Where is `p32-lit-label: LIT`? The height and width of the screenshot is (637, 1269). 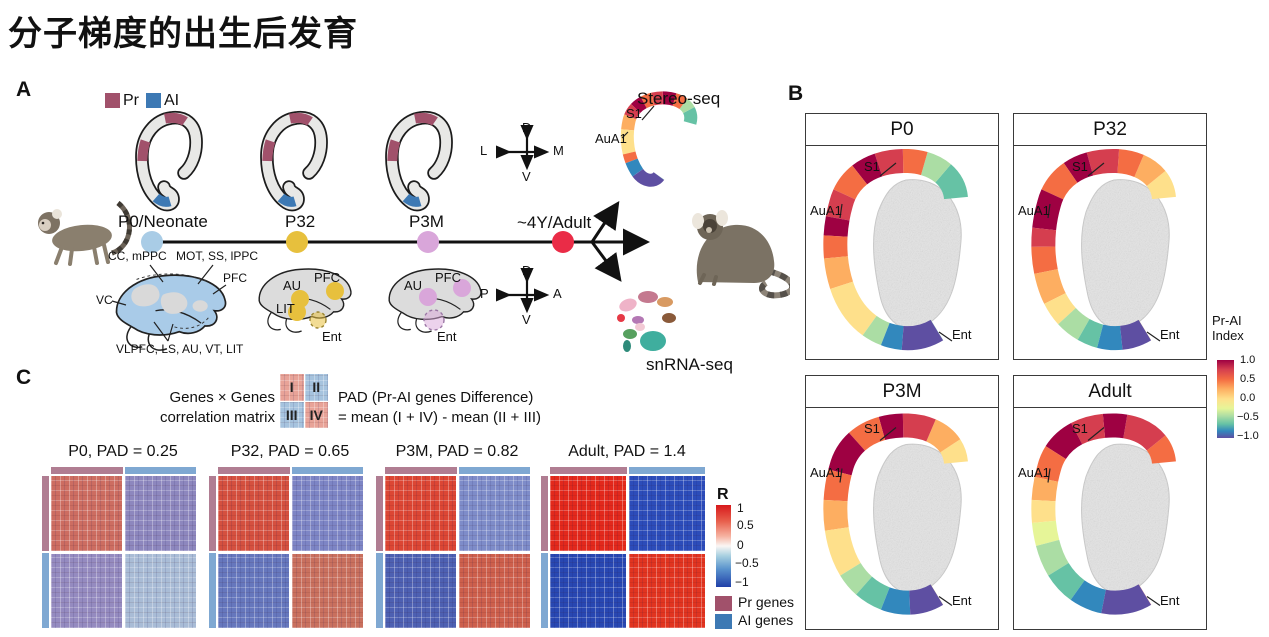 p32-lit-label: LIT is located at coordinates (285, 308).